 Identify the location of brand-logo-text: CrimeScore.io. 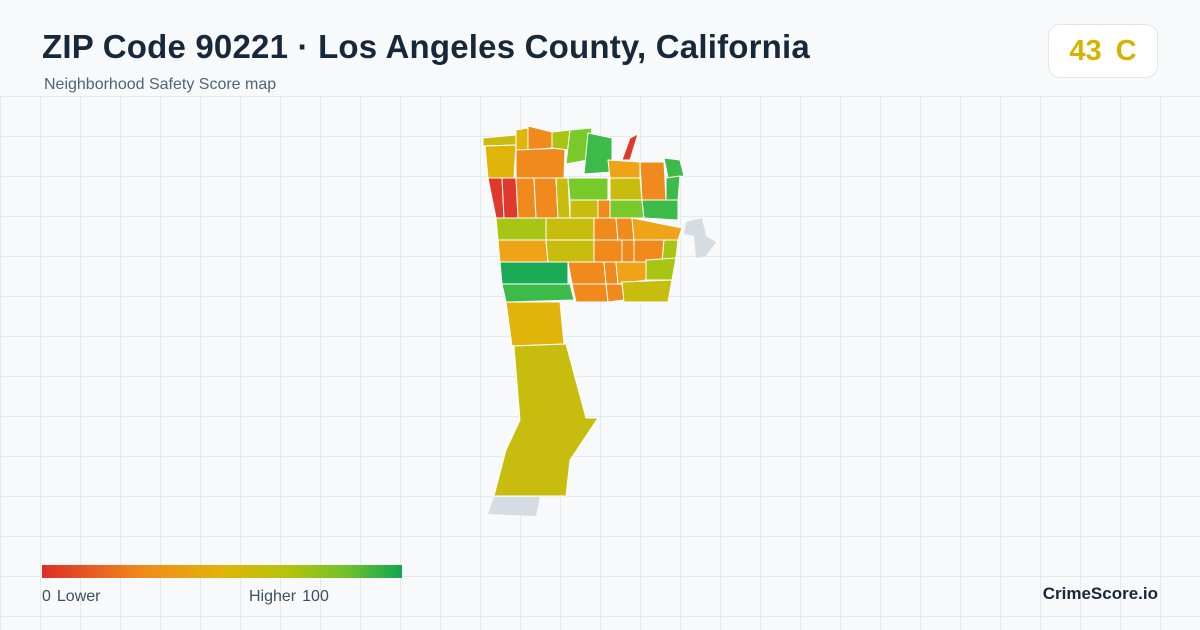
(1100, 593).